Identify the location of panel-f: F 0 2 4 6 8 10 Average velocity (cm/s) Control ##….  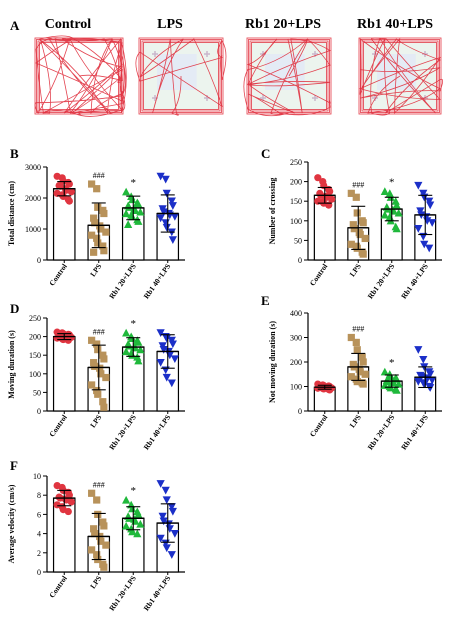
(96, 535).